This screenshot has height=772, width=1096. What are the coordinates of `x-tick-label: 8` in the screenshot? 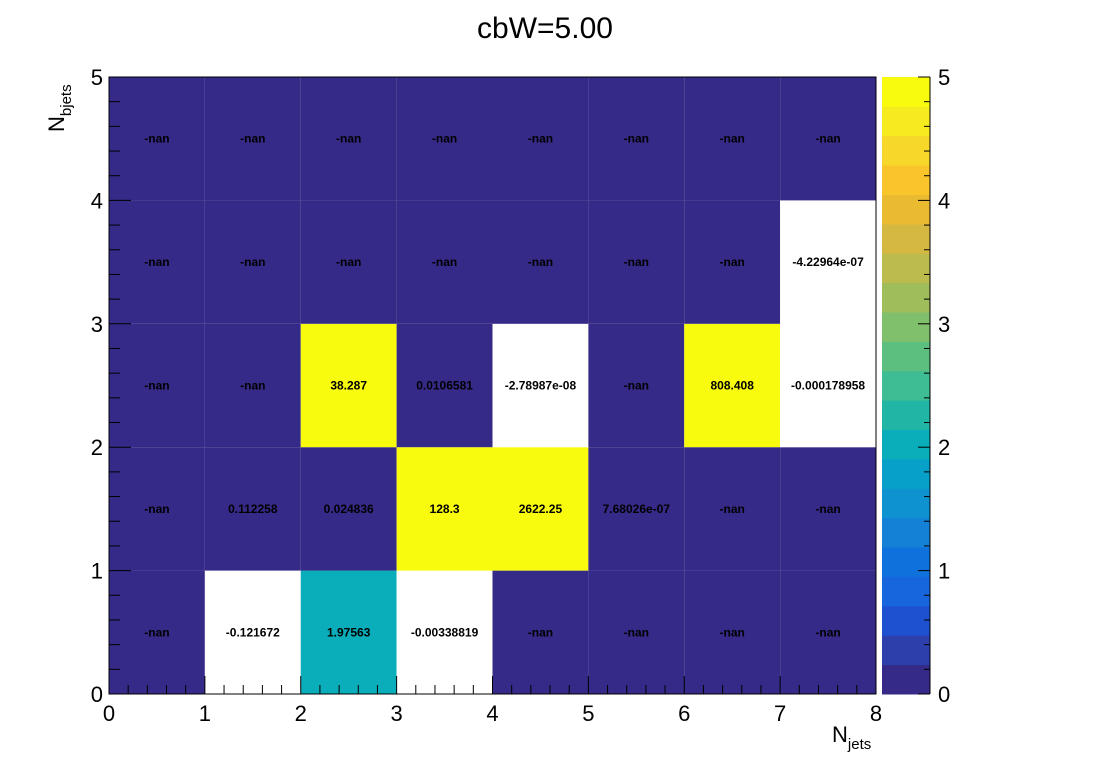 It's located at (876, 713).